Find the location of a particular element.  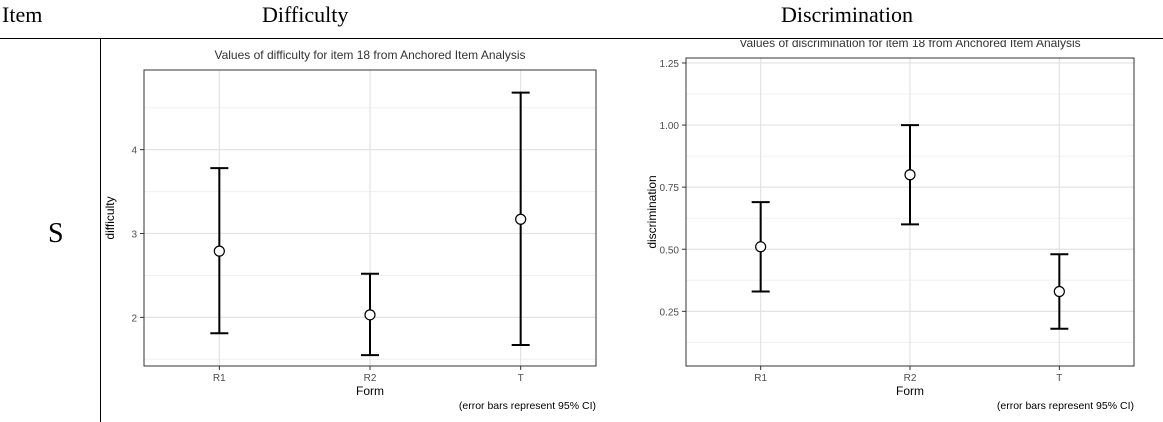

header-difficulty: Difficulty is located at coordinates (305, 14).